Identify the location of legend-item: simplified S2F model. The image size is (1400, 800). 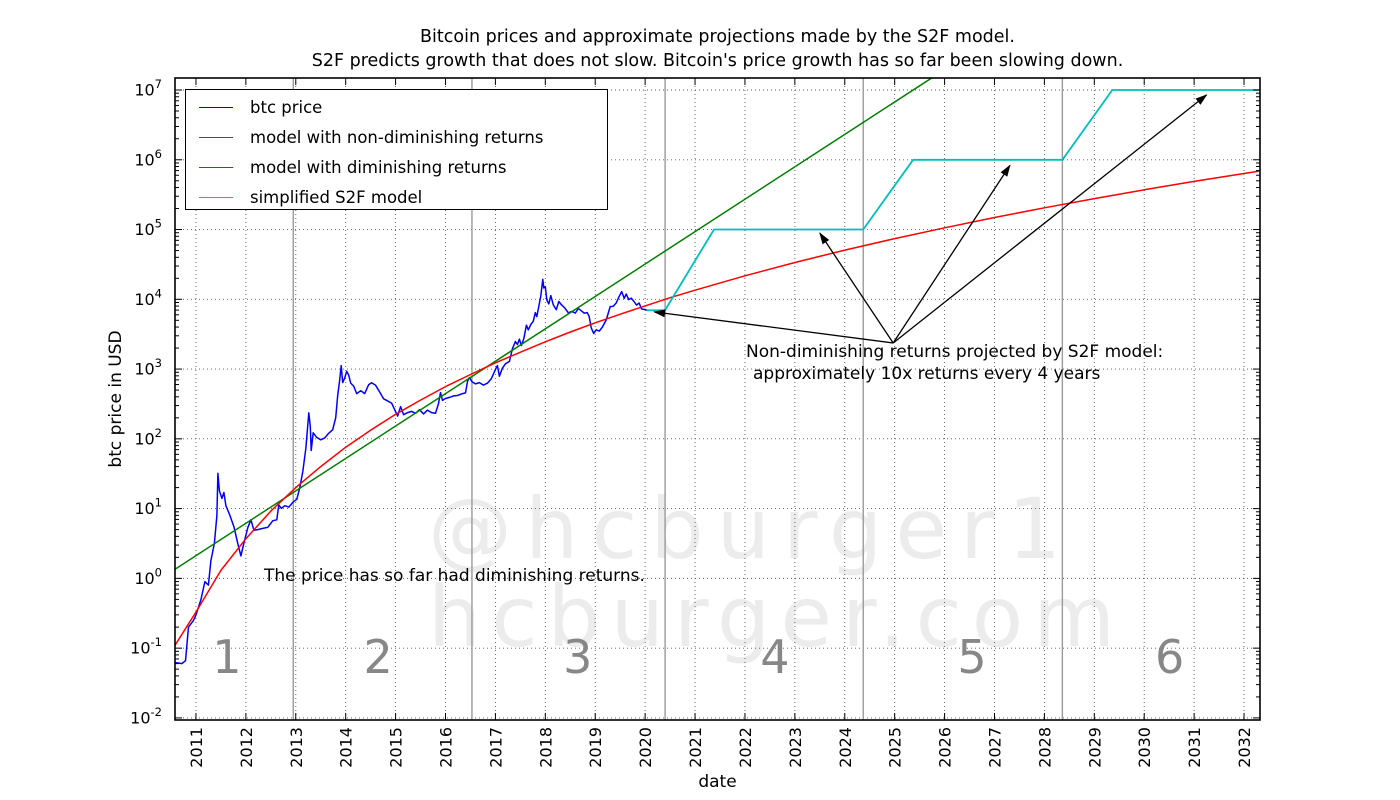
(396, 197).